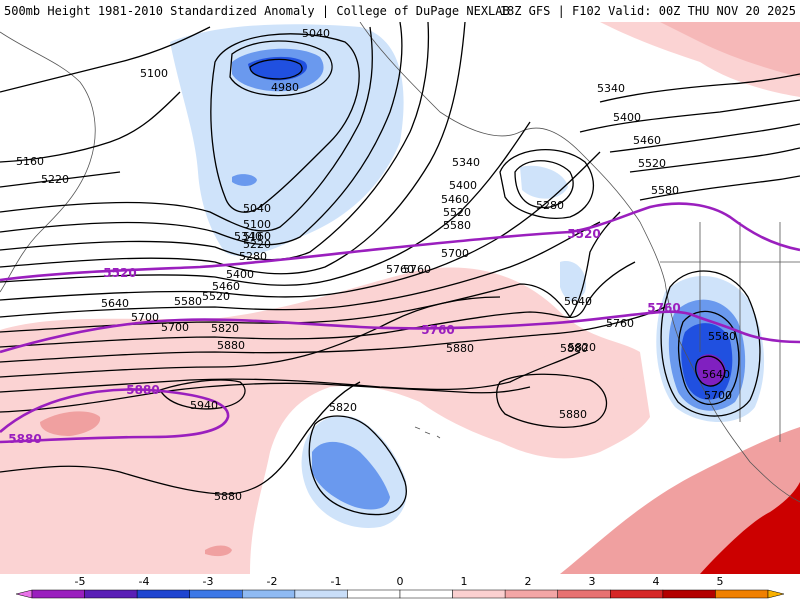 This screenshot has height=604, width=800. Describe the element at coordinates (704, 138) in the screenshot. I see `contour-5460-east` at that location.